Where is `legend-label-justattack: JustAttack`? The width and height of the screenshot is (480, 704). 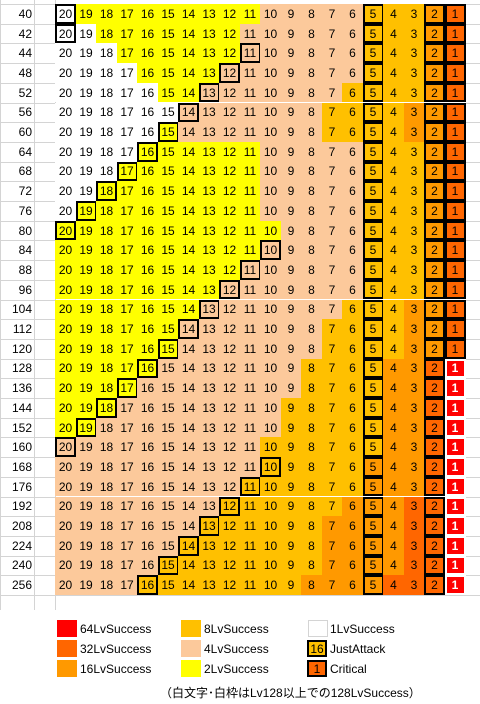
legend-label-justattack: JustAttack is located at coordinates (358, 649).